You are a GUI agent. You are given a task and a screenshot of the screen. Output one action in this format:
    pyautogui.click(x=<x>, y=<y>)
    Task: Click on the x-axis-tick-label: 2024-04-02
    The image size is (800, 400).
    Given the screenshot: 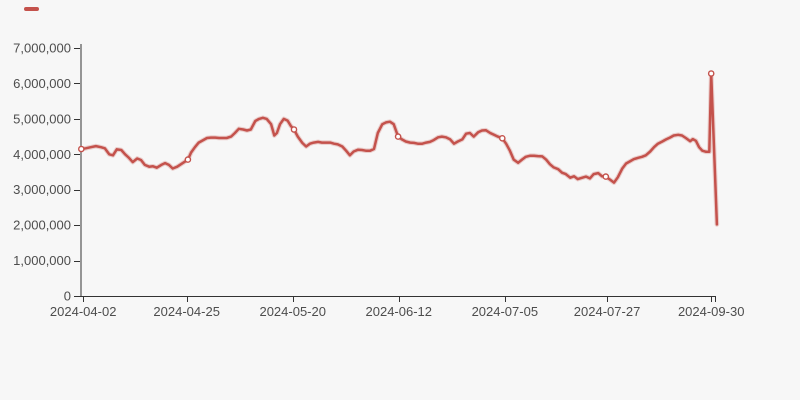 What is the action you would take?
    pyautogui.click(x=83, y=311)
    